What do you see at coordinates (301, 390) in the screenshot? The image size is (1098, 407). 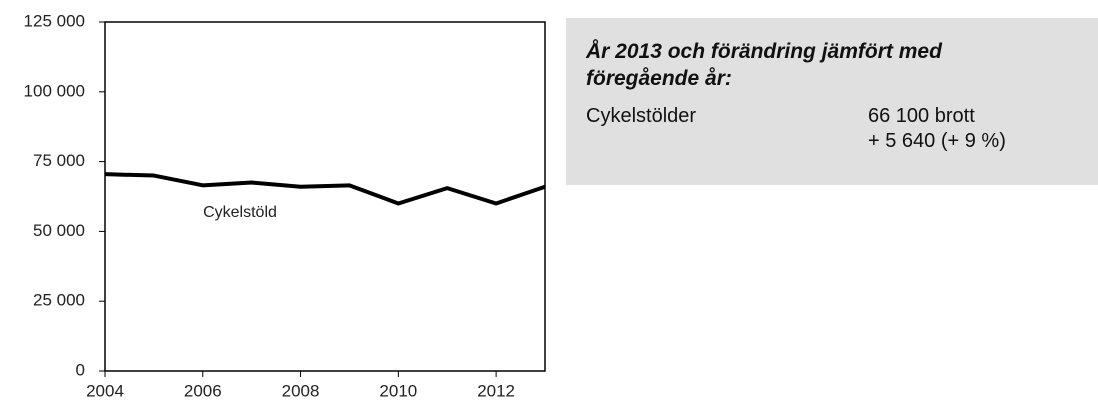 I see `x-tick-label: 2008` at bounding box center [301, 390].